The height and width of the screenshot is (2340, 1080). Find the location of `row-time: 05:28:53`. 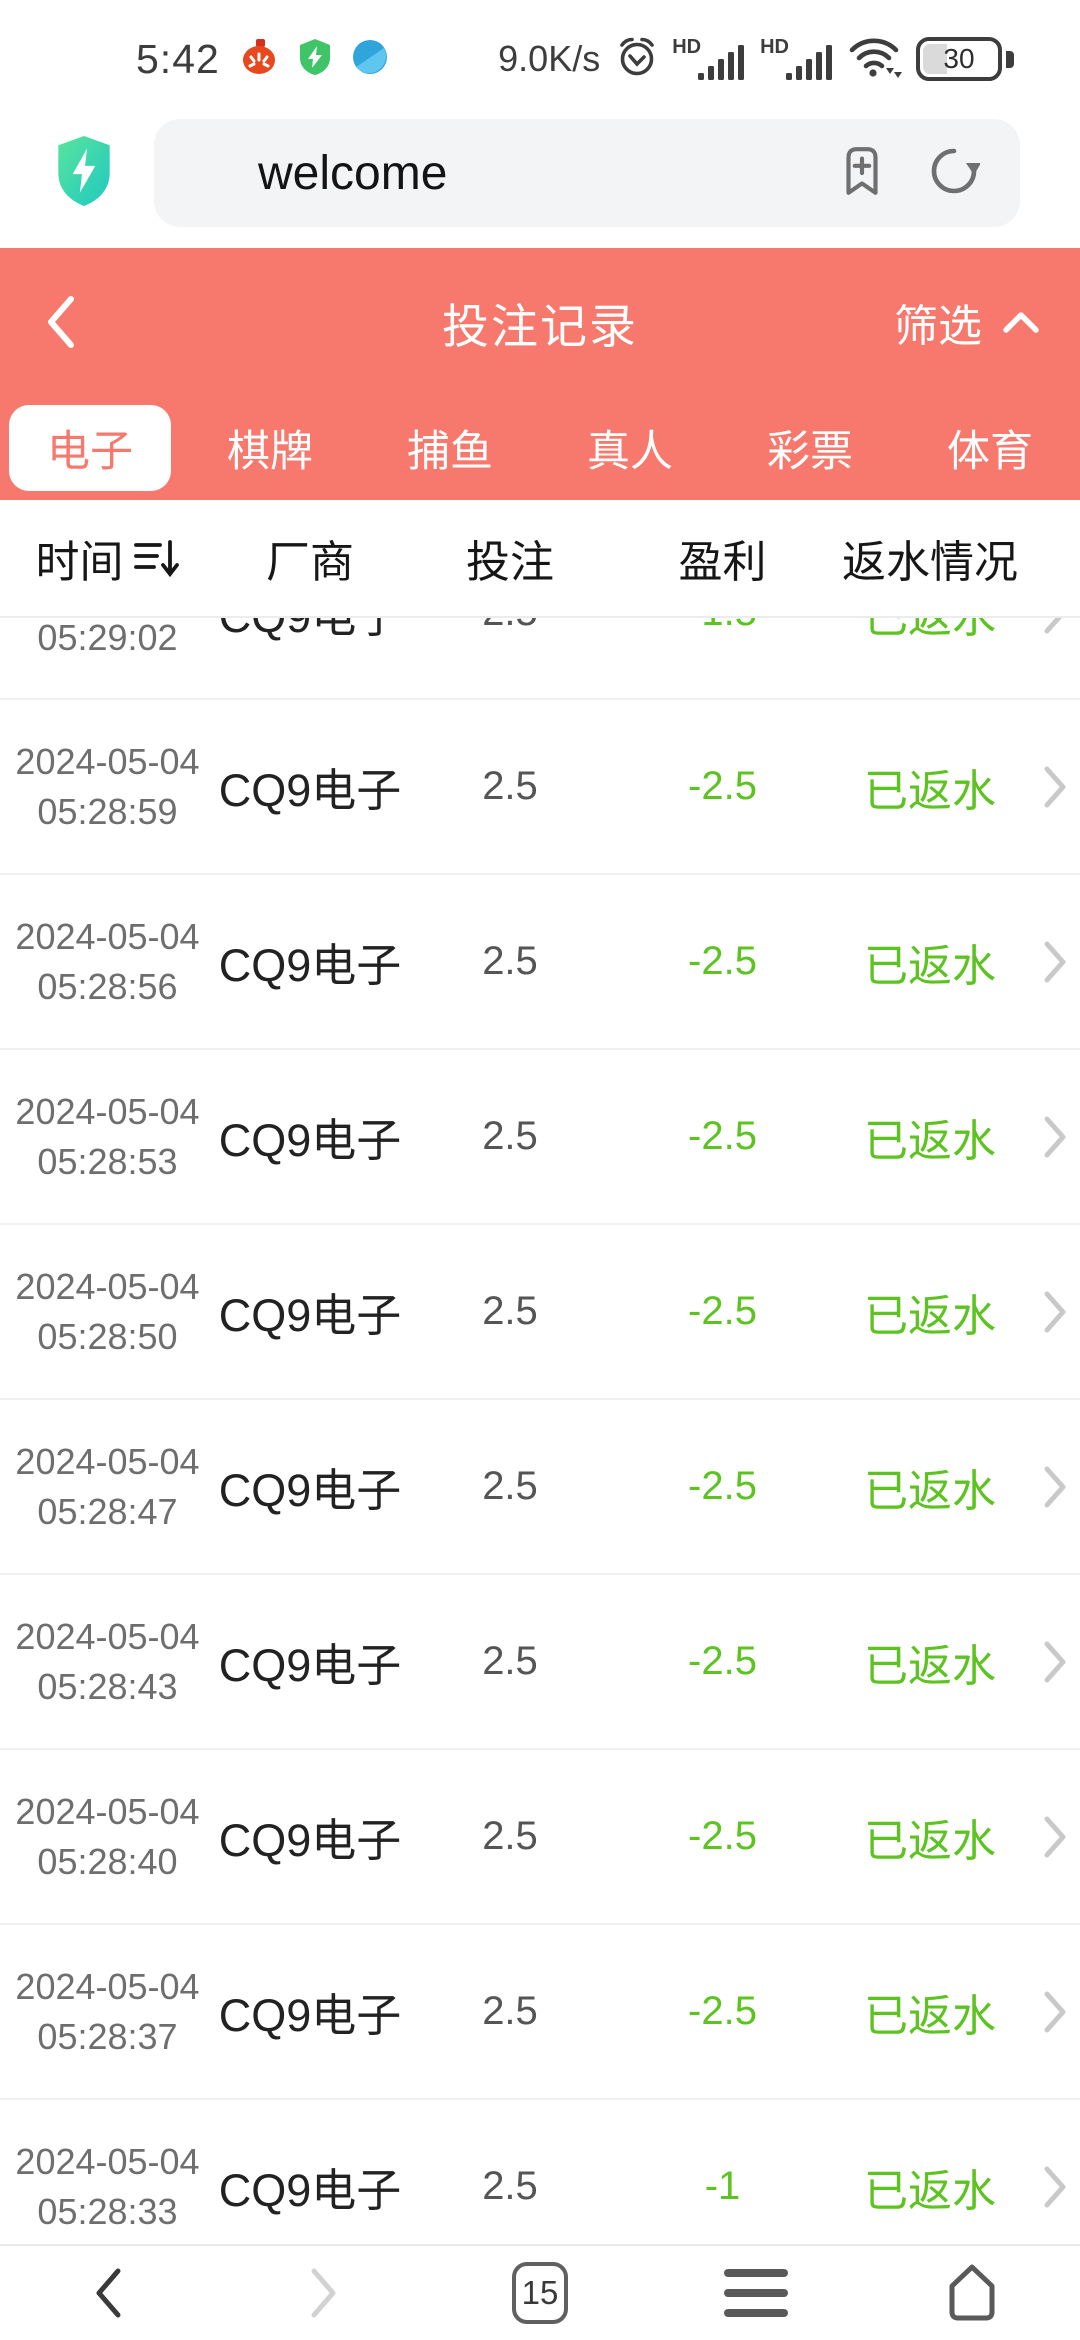

row-time: 05:28:53 is located at coordinates (107, 1161).